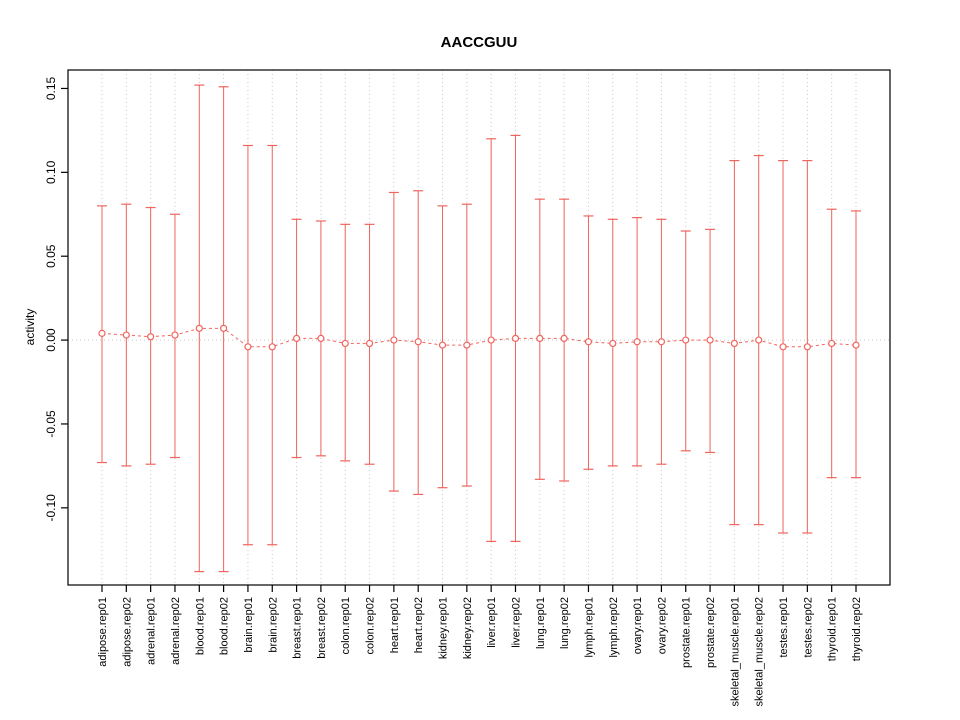 Image resolution: width=960 pixels, height=720 pixels. Describe the element at coordinates (249, 625) in the screenshot. I see `x-tick-label: brain.rep01` at that location.